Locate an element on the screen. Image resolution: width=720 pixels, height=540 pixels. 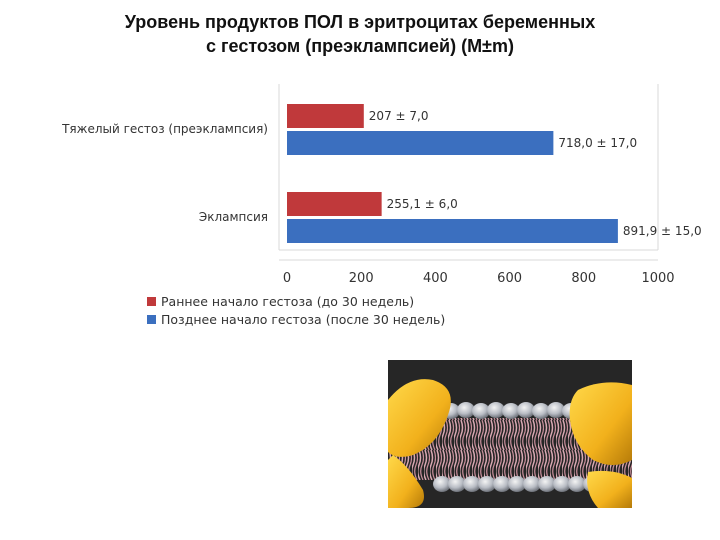
legend-entry: Раннее начало гестоза (до 30 недель) is located at coordinates (287, 301).